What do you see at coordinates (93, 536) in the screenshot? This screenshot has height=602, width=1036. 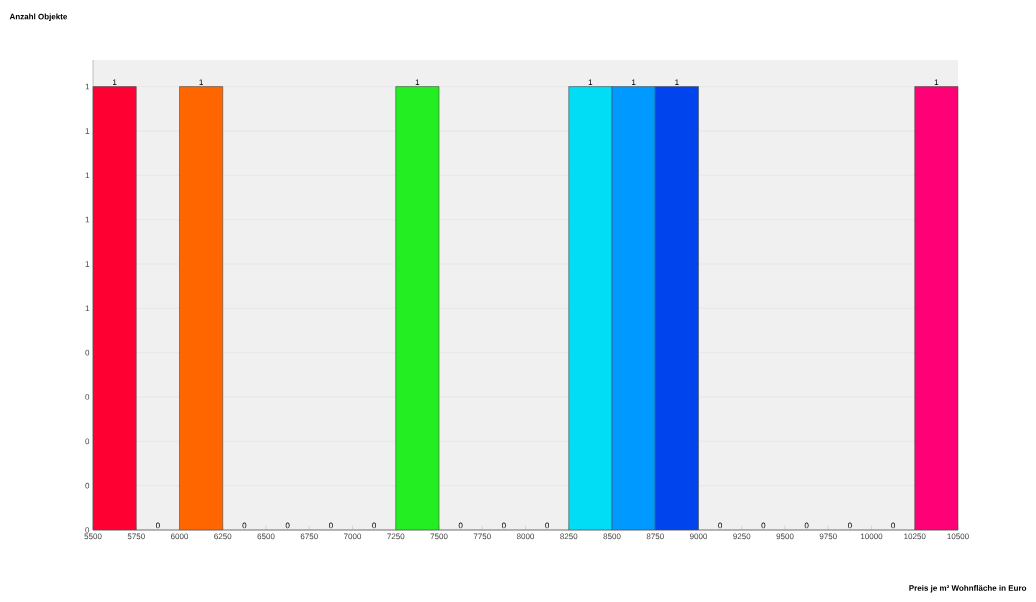 I see `x-tick-label: 5500` at bounding box center [93, 536].